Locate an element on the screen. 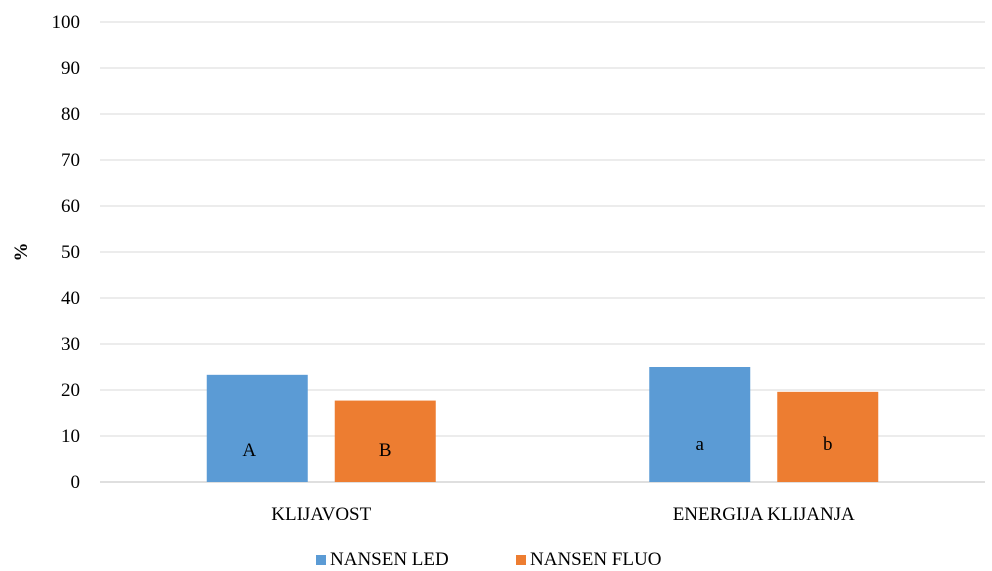  y-tick-label: 90 is located at coordinates (70, 68).